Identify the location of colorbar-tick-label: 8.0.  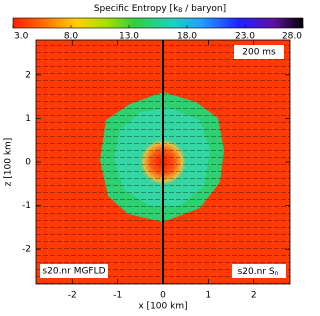
(71, 37).